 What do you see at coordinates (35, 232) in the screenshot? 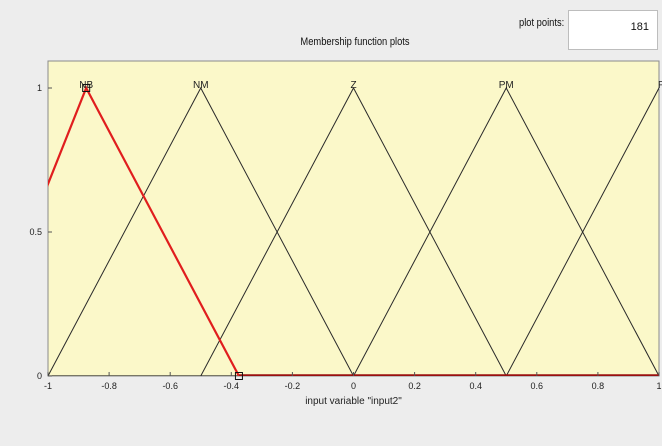
I see `y-tick-label: 0.5` at bounding box center [35, 232].